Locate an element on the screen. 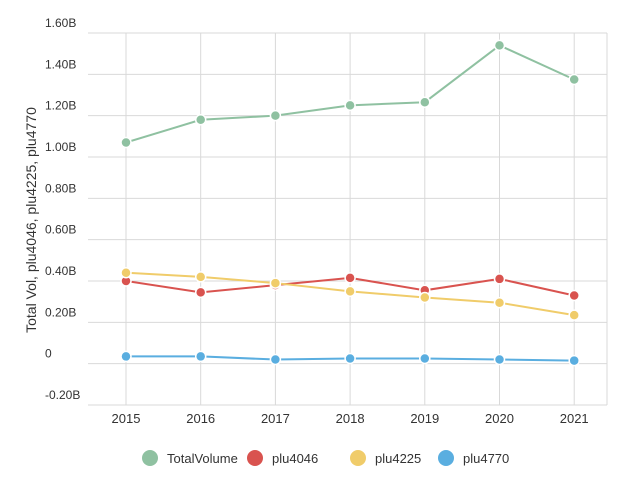 Image resolution: width=643 pixels, height=492 pixels. series-plu4770 is located at coordinates (350, 358).